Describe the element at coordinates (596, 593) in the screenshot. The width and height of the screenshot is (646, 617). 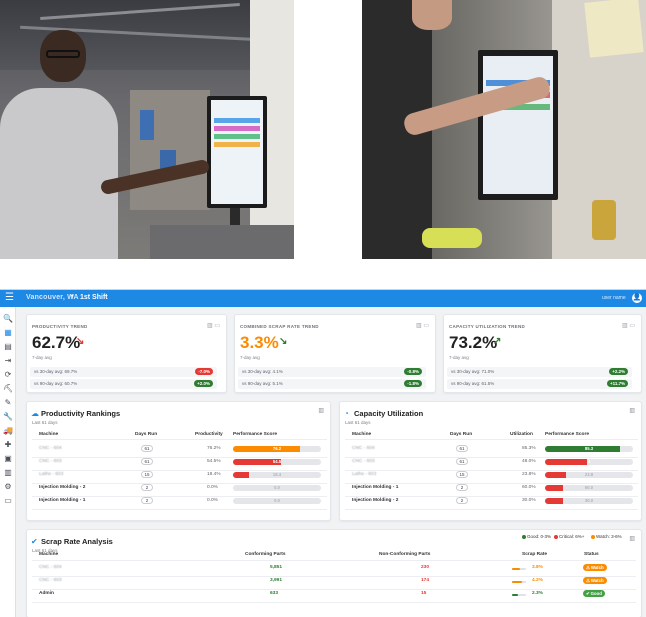
I see `status-label: Good` at that location.